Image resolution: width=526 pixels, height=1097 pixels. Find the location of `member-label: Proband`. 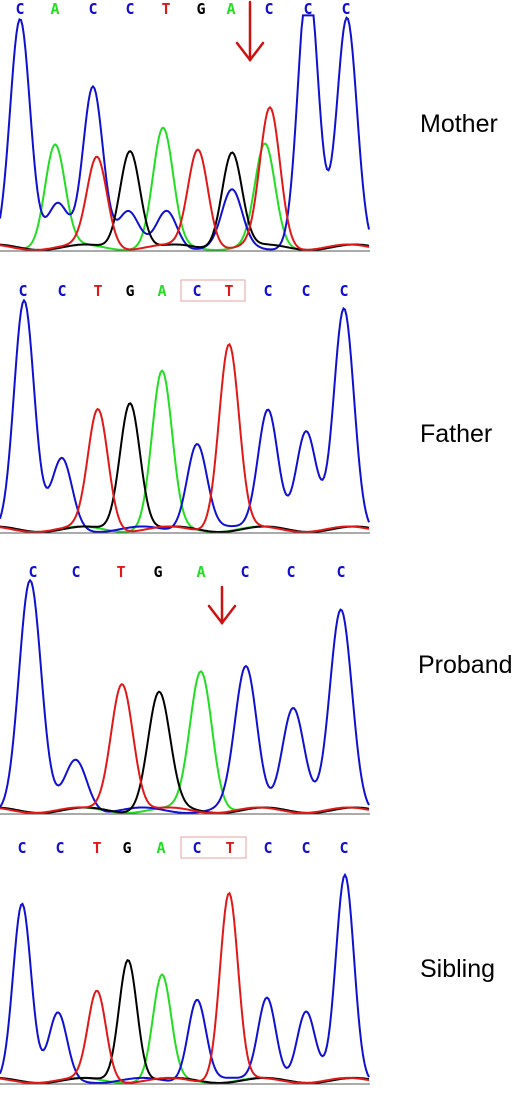

member-label: Proband is located at coordinates (465, 665).